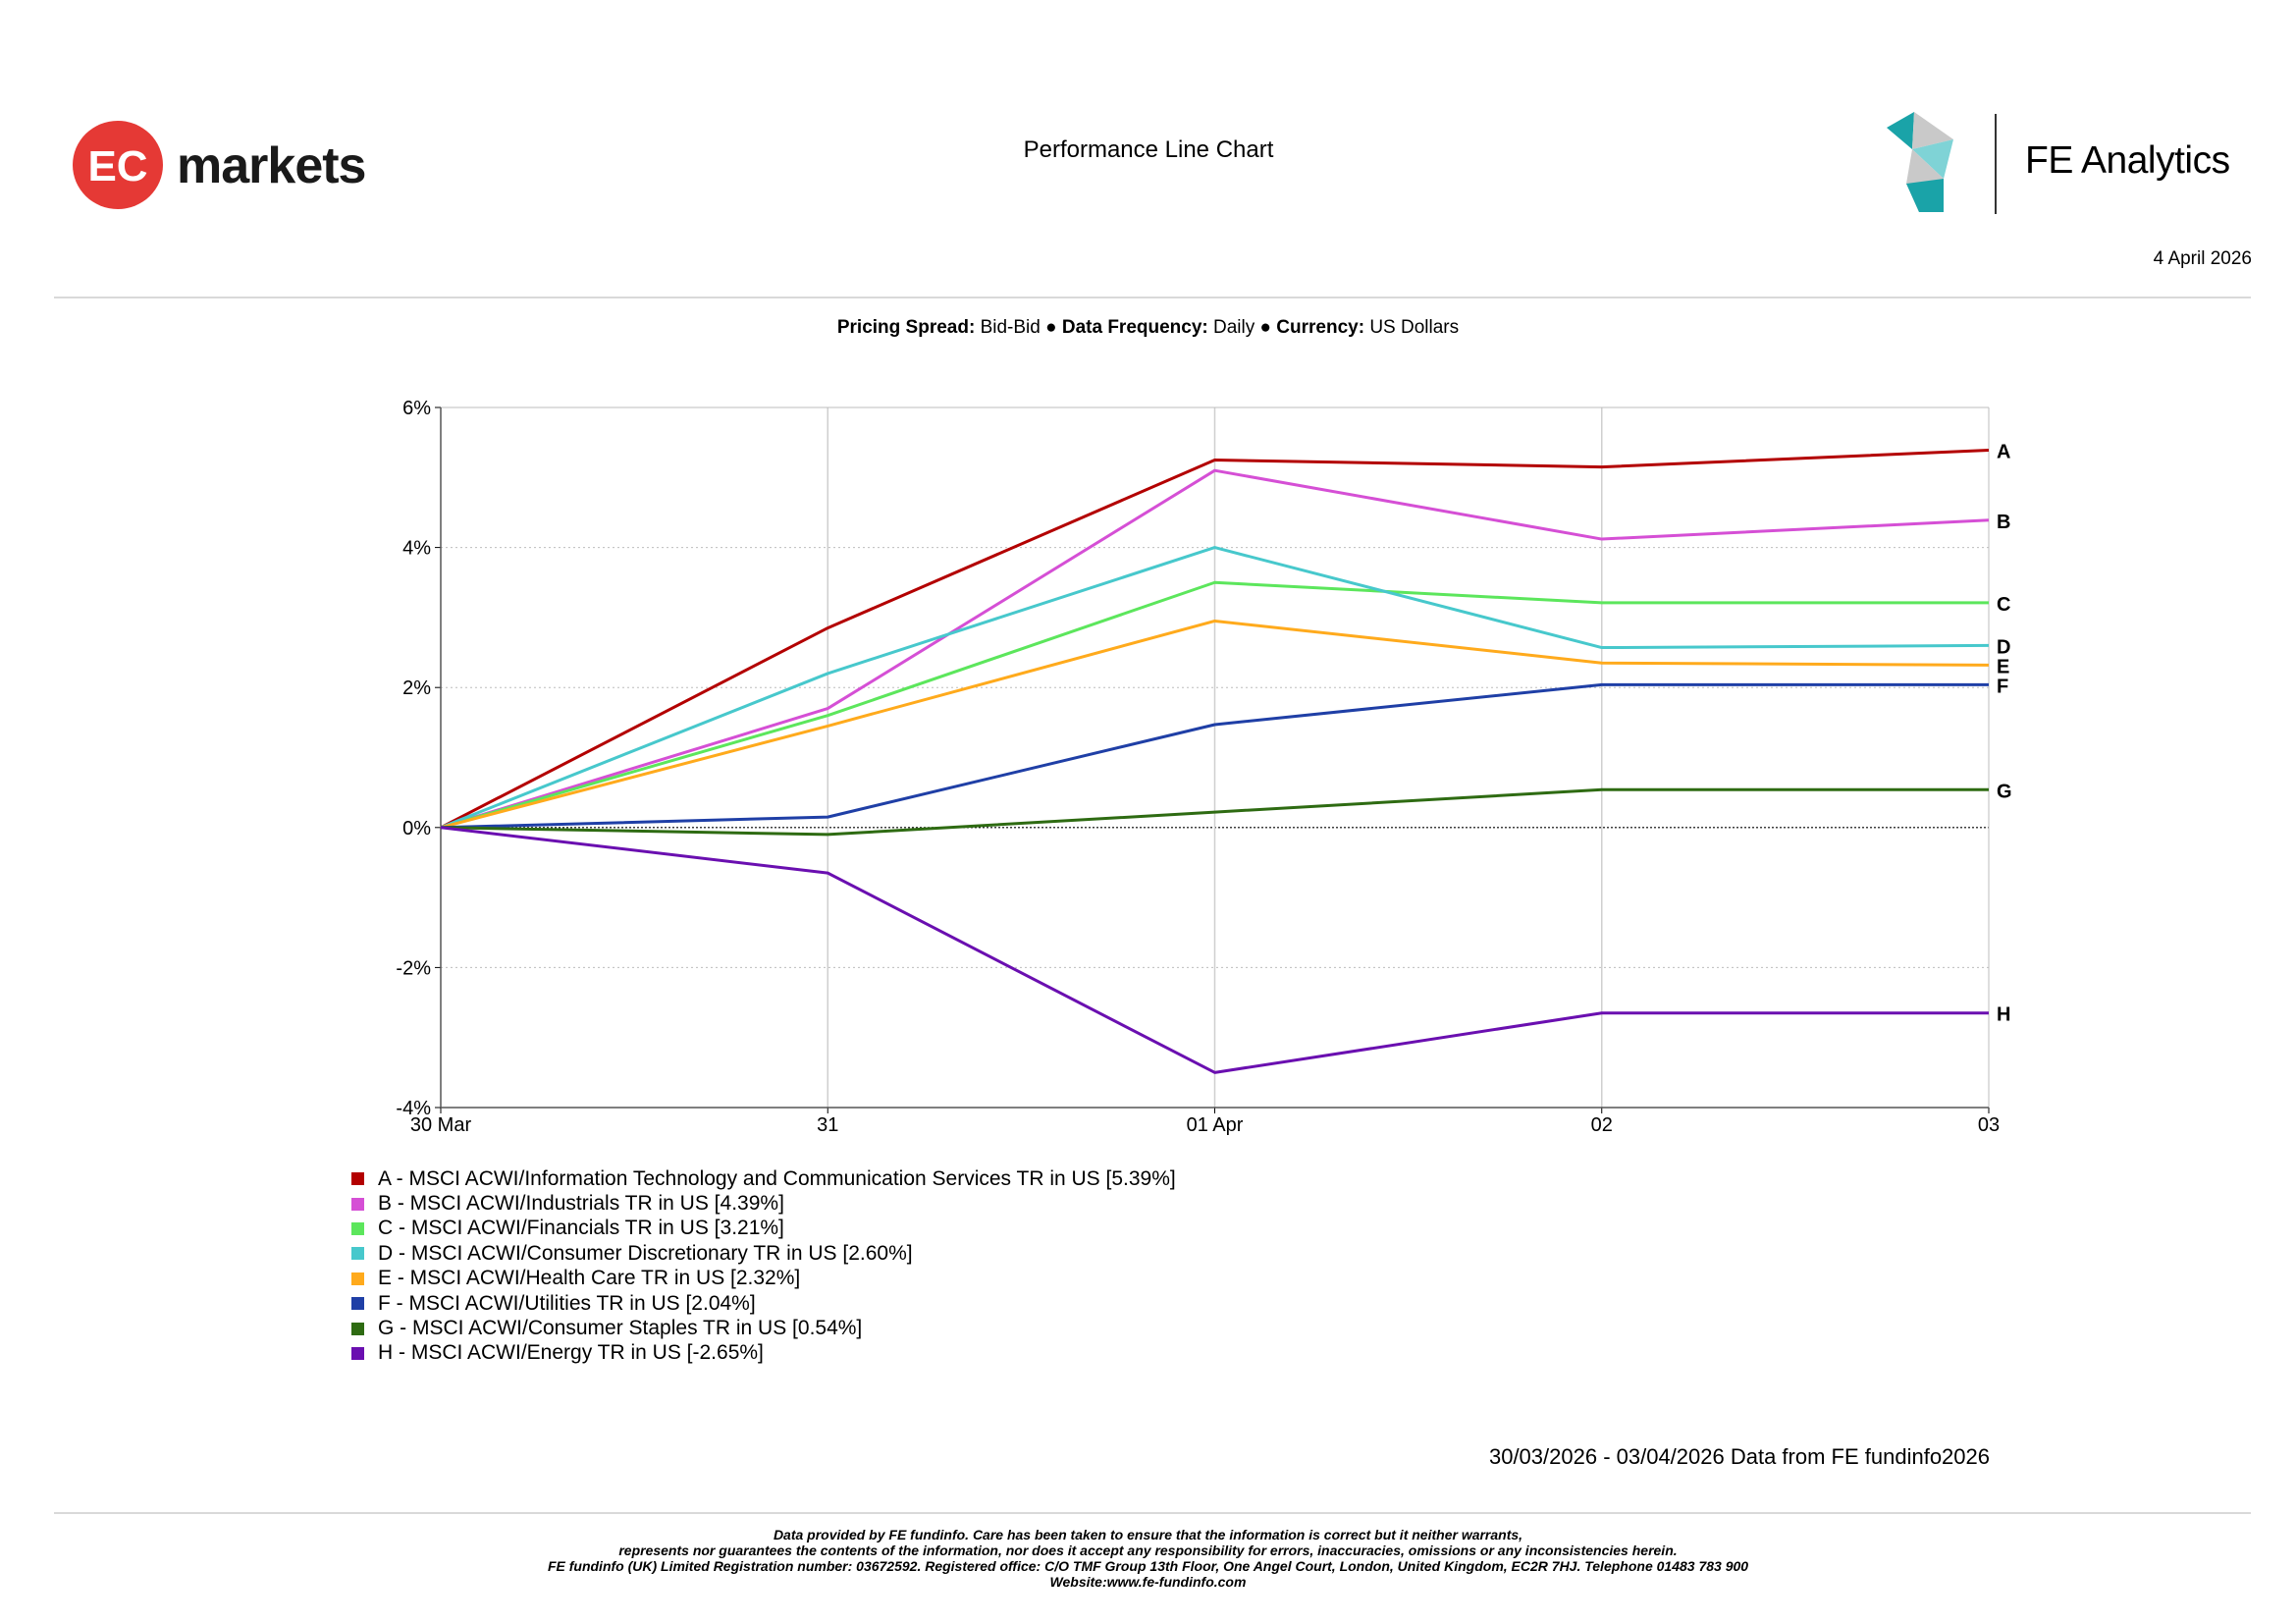  I want to click on disclaimer-line: Website:www.fe-fundinfo.com, so click(1148, 1582).